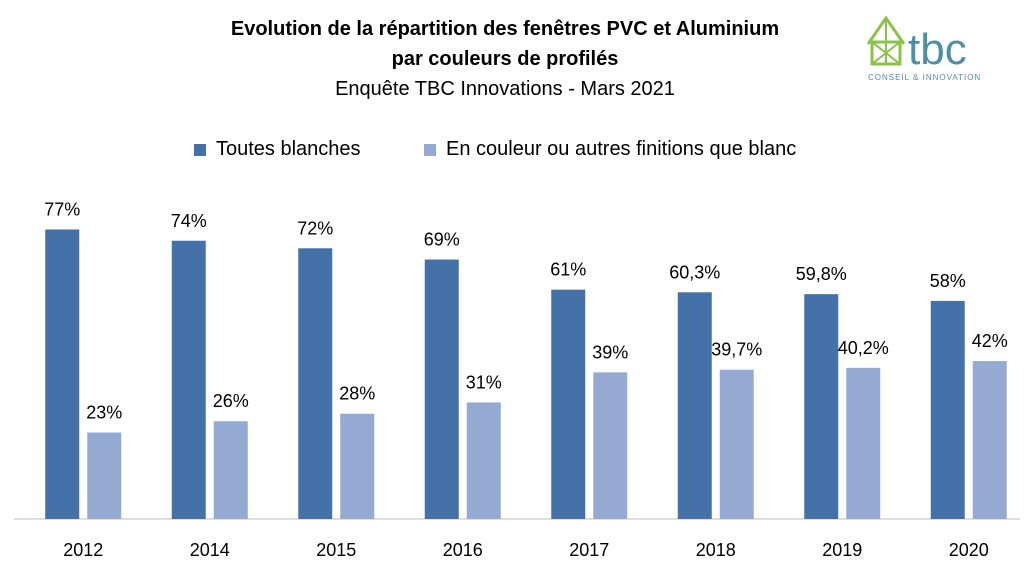 The width and height of the screenshot is (1024, 568). Describe the element at coordinates (230, 470) in the screenshot. I see `bar-series-2-2014` at that location.